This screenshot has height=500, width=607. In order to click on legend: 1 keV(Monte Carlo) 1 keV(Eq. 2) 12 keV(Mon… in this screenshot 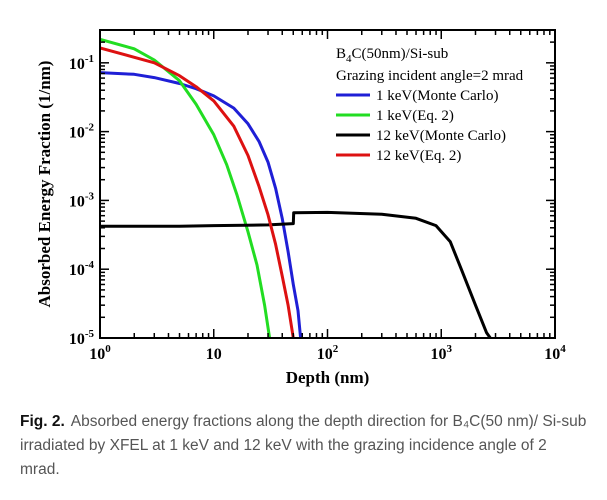, I will do `click(421, 126)`.